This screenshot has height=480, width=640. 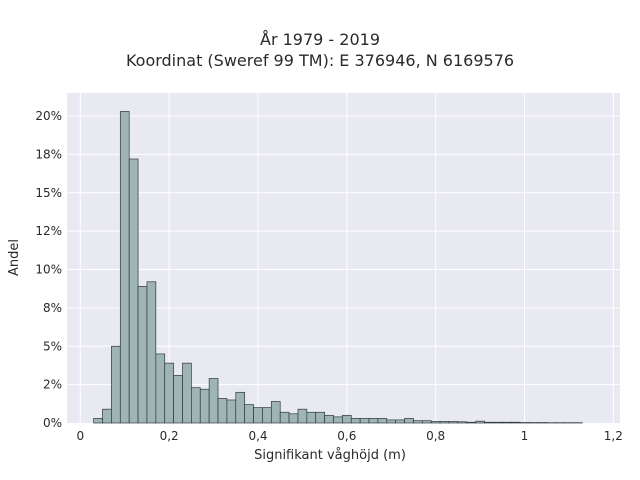 What do you see at coordinates (435, 436) in the screenshot?
I see `x-tick-label: 0,8` at bounding box center [435, 436].